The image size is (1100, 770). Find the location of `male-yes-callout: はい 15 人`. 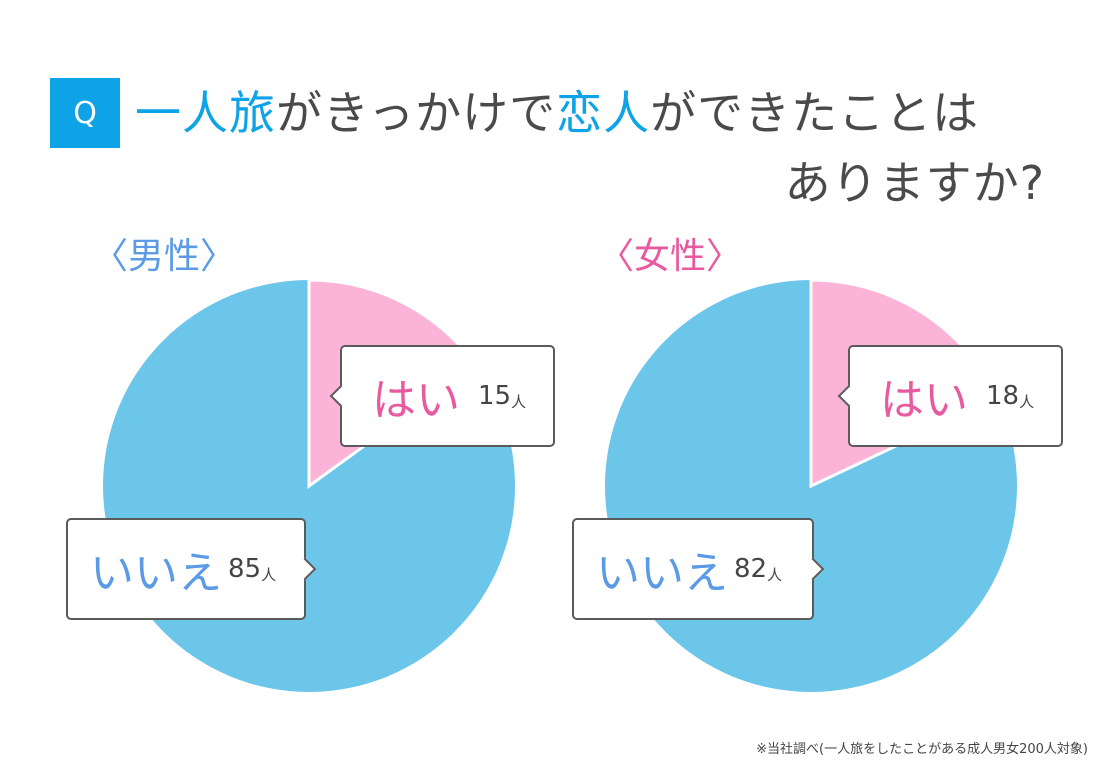

male-yes-callout: はい 15 人 is located at coordinates (442, 396).